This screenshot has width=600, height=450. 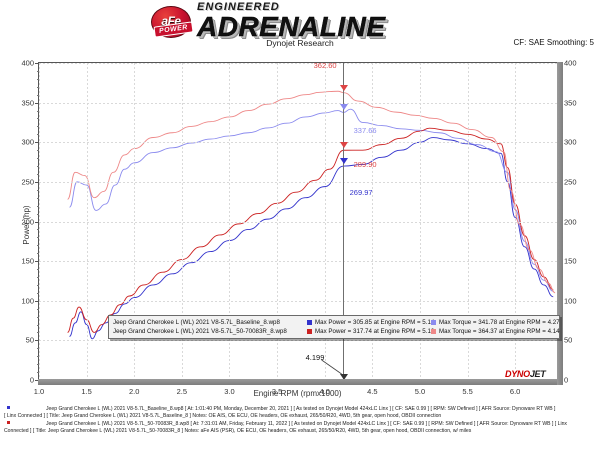 What do you see at coordinates (27, 301) in the screenshot?
I see `y-tick-label-left: 100` at bounding box center [27, 301].